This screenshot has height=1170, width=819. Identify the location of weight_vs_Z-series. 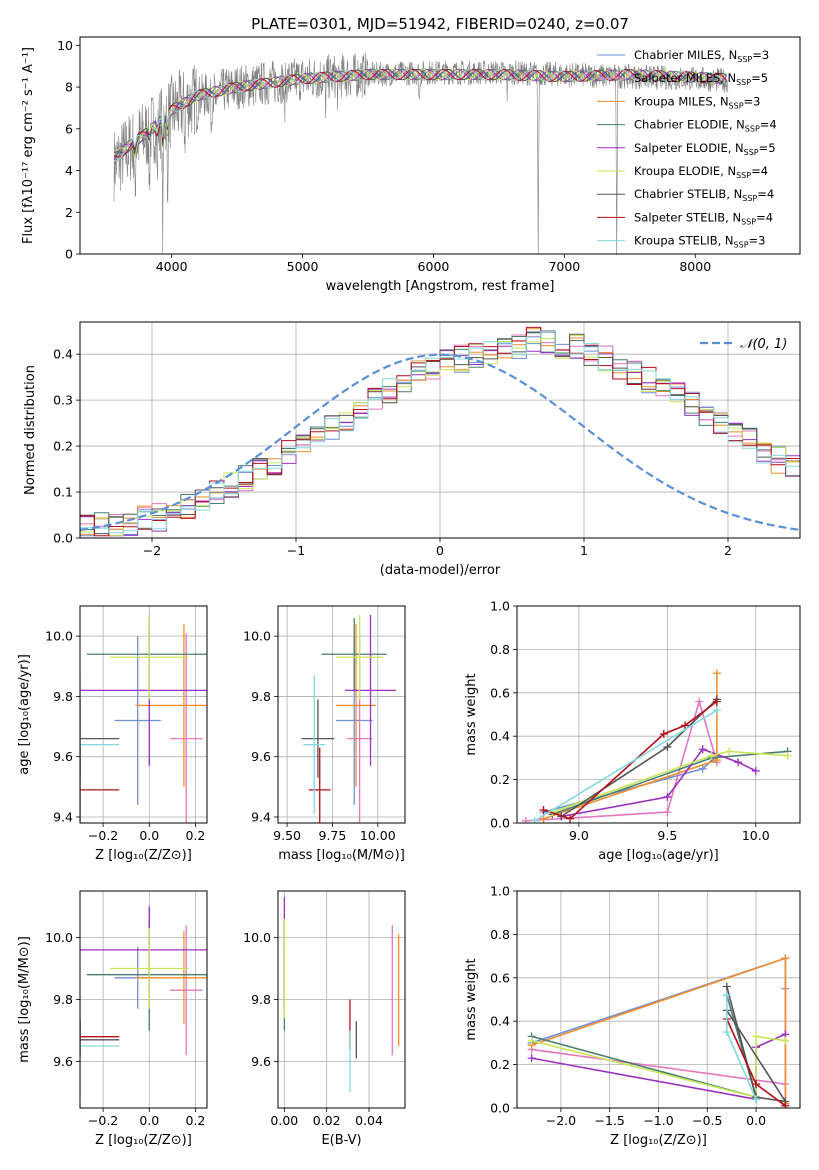
(658, 1031).